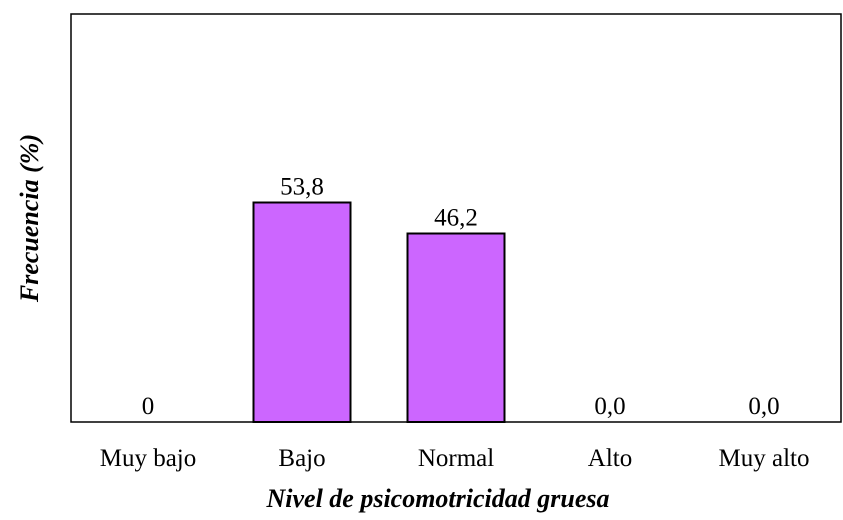  I want to click on x-tick-label-4: Muy alto, so click(764, 458).